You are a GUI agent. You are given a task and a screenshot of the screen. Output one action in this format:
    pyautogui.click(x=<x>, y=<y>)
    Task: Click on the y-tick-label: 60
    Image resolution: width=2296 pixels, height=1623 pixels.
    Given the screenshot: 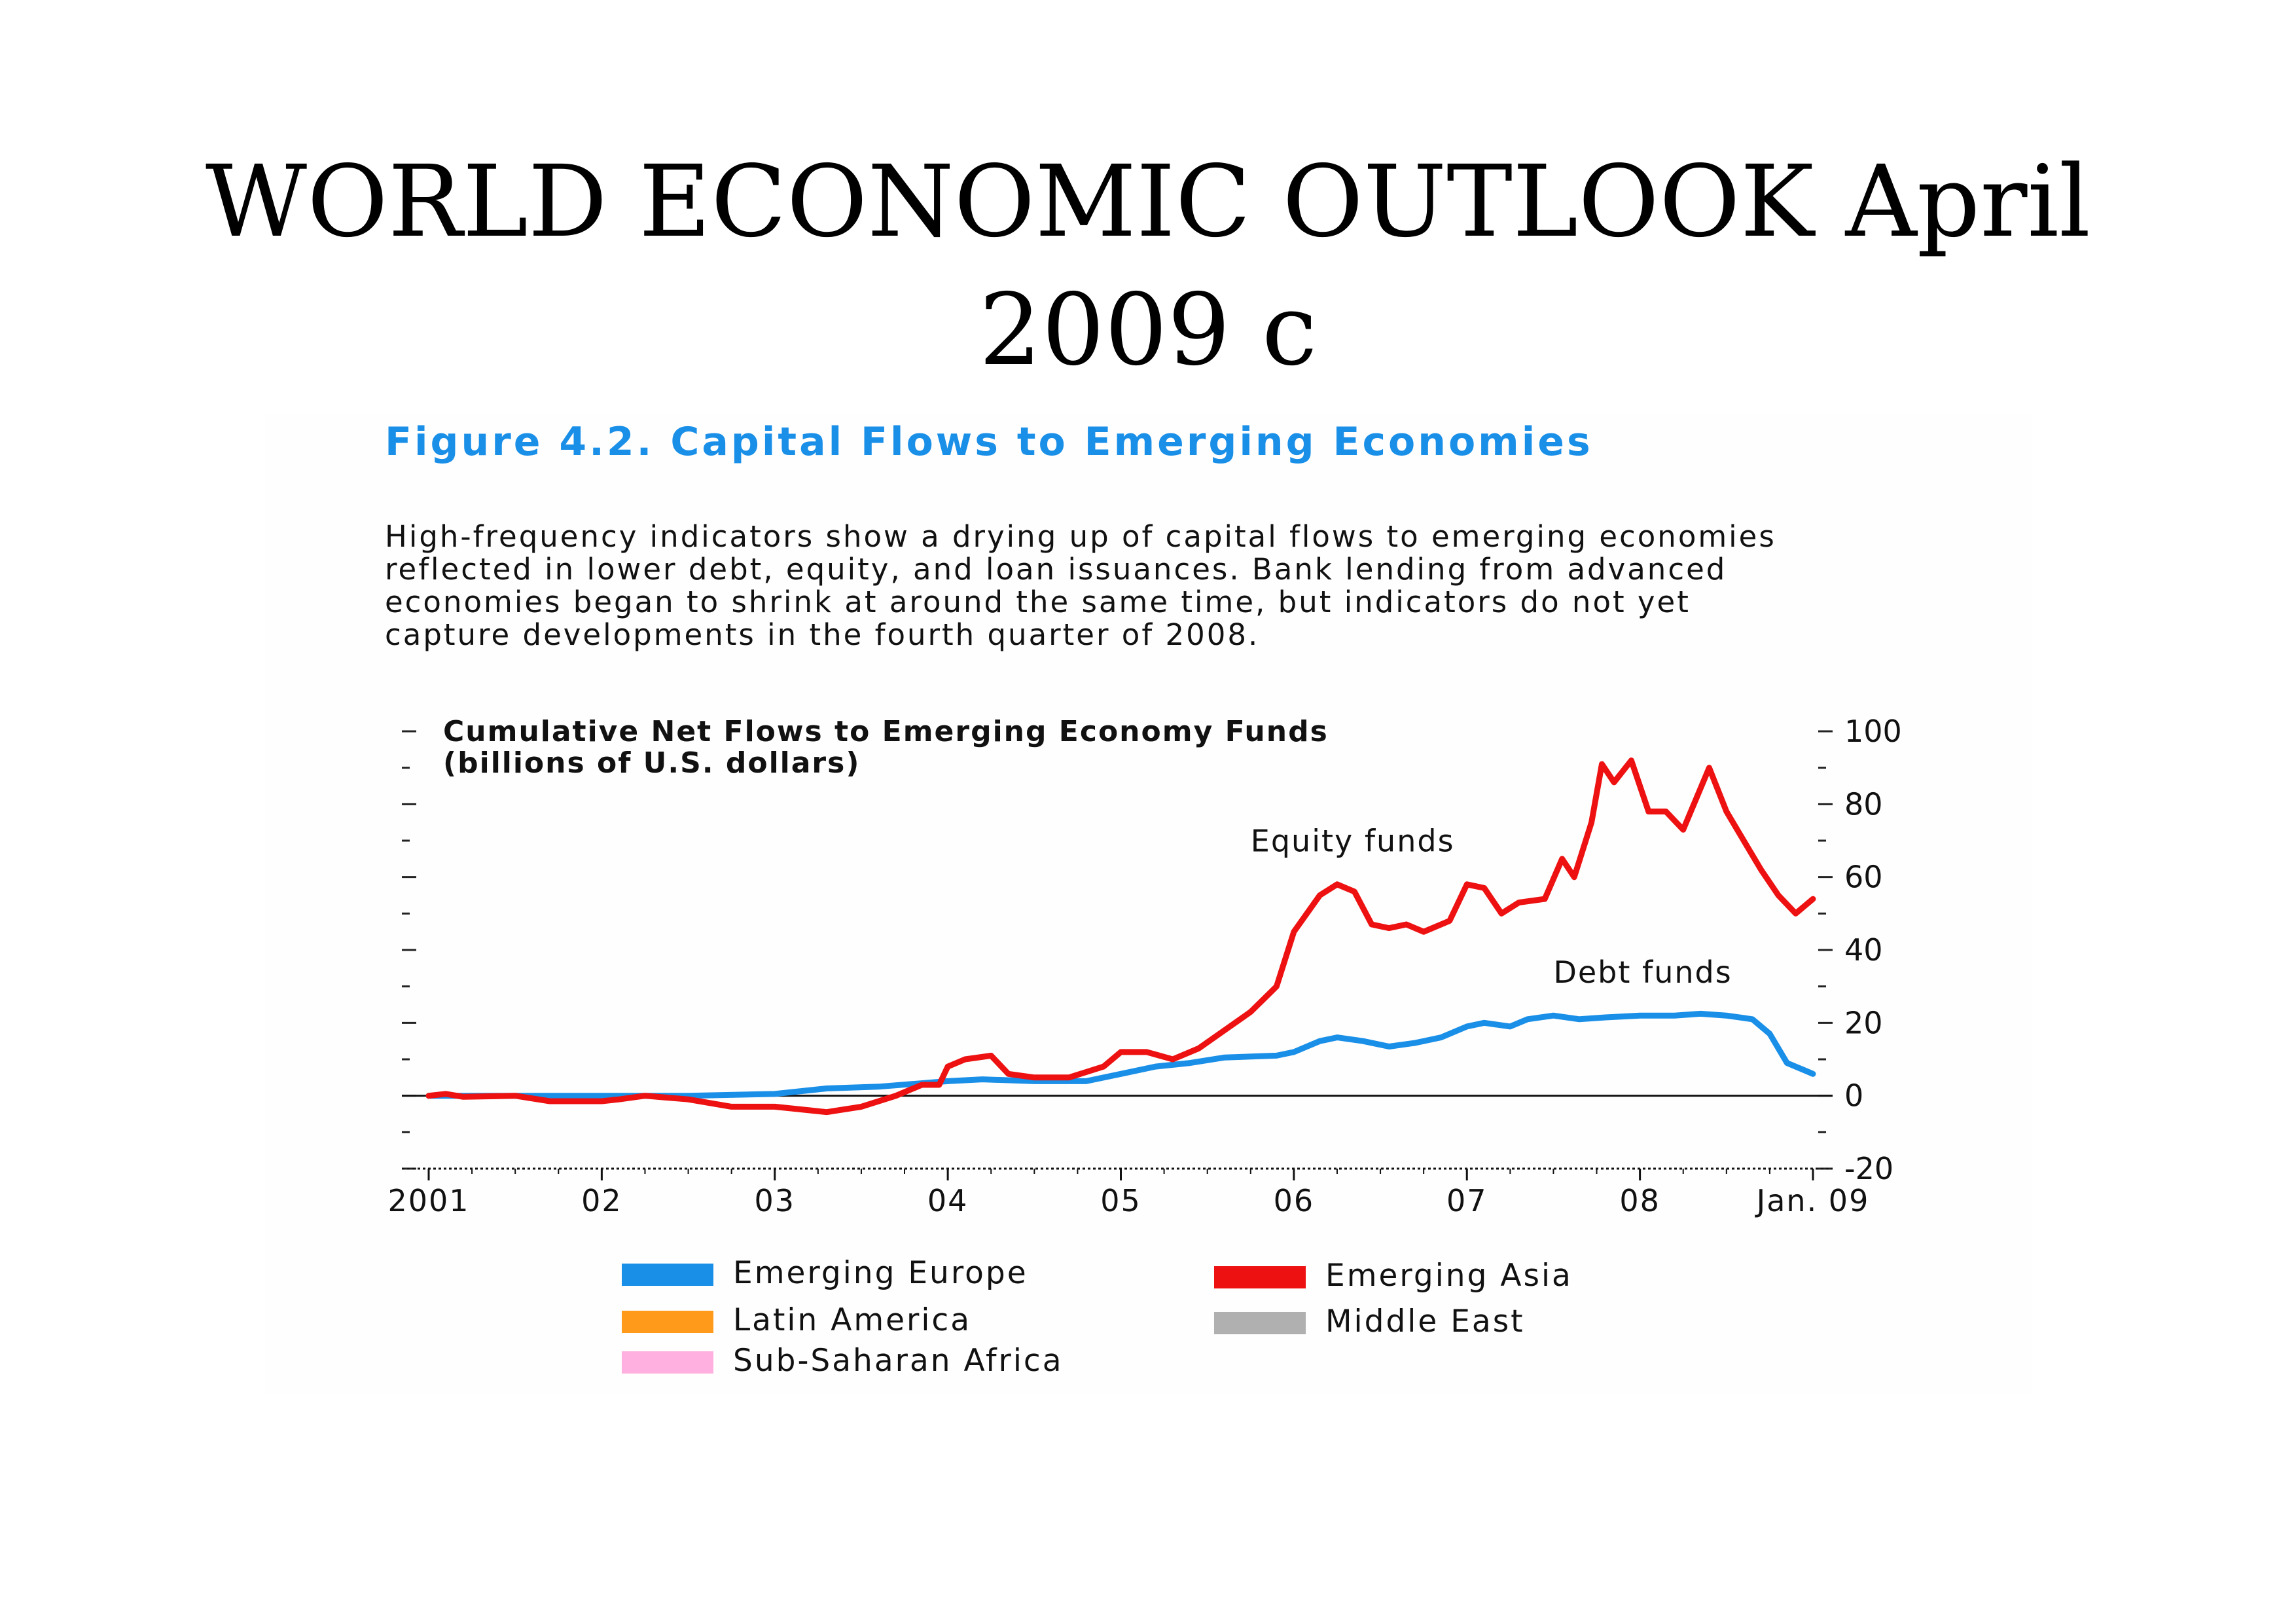 What is the action you would take?
    pyautogui.click(x=1863, y=877)
    